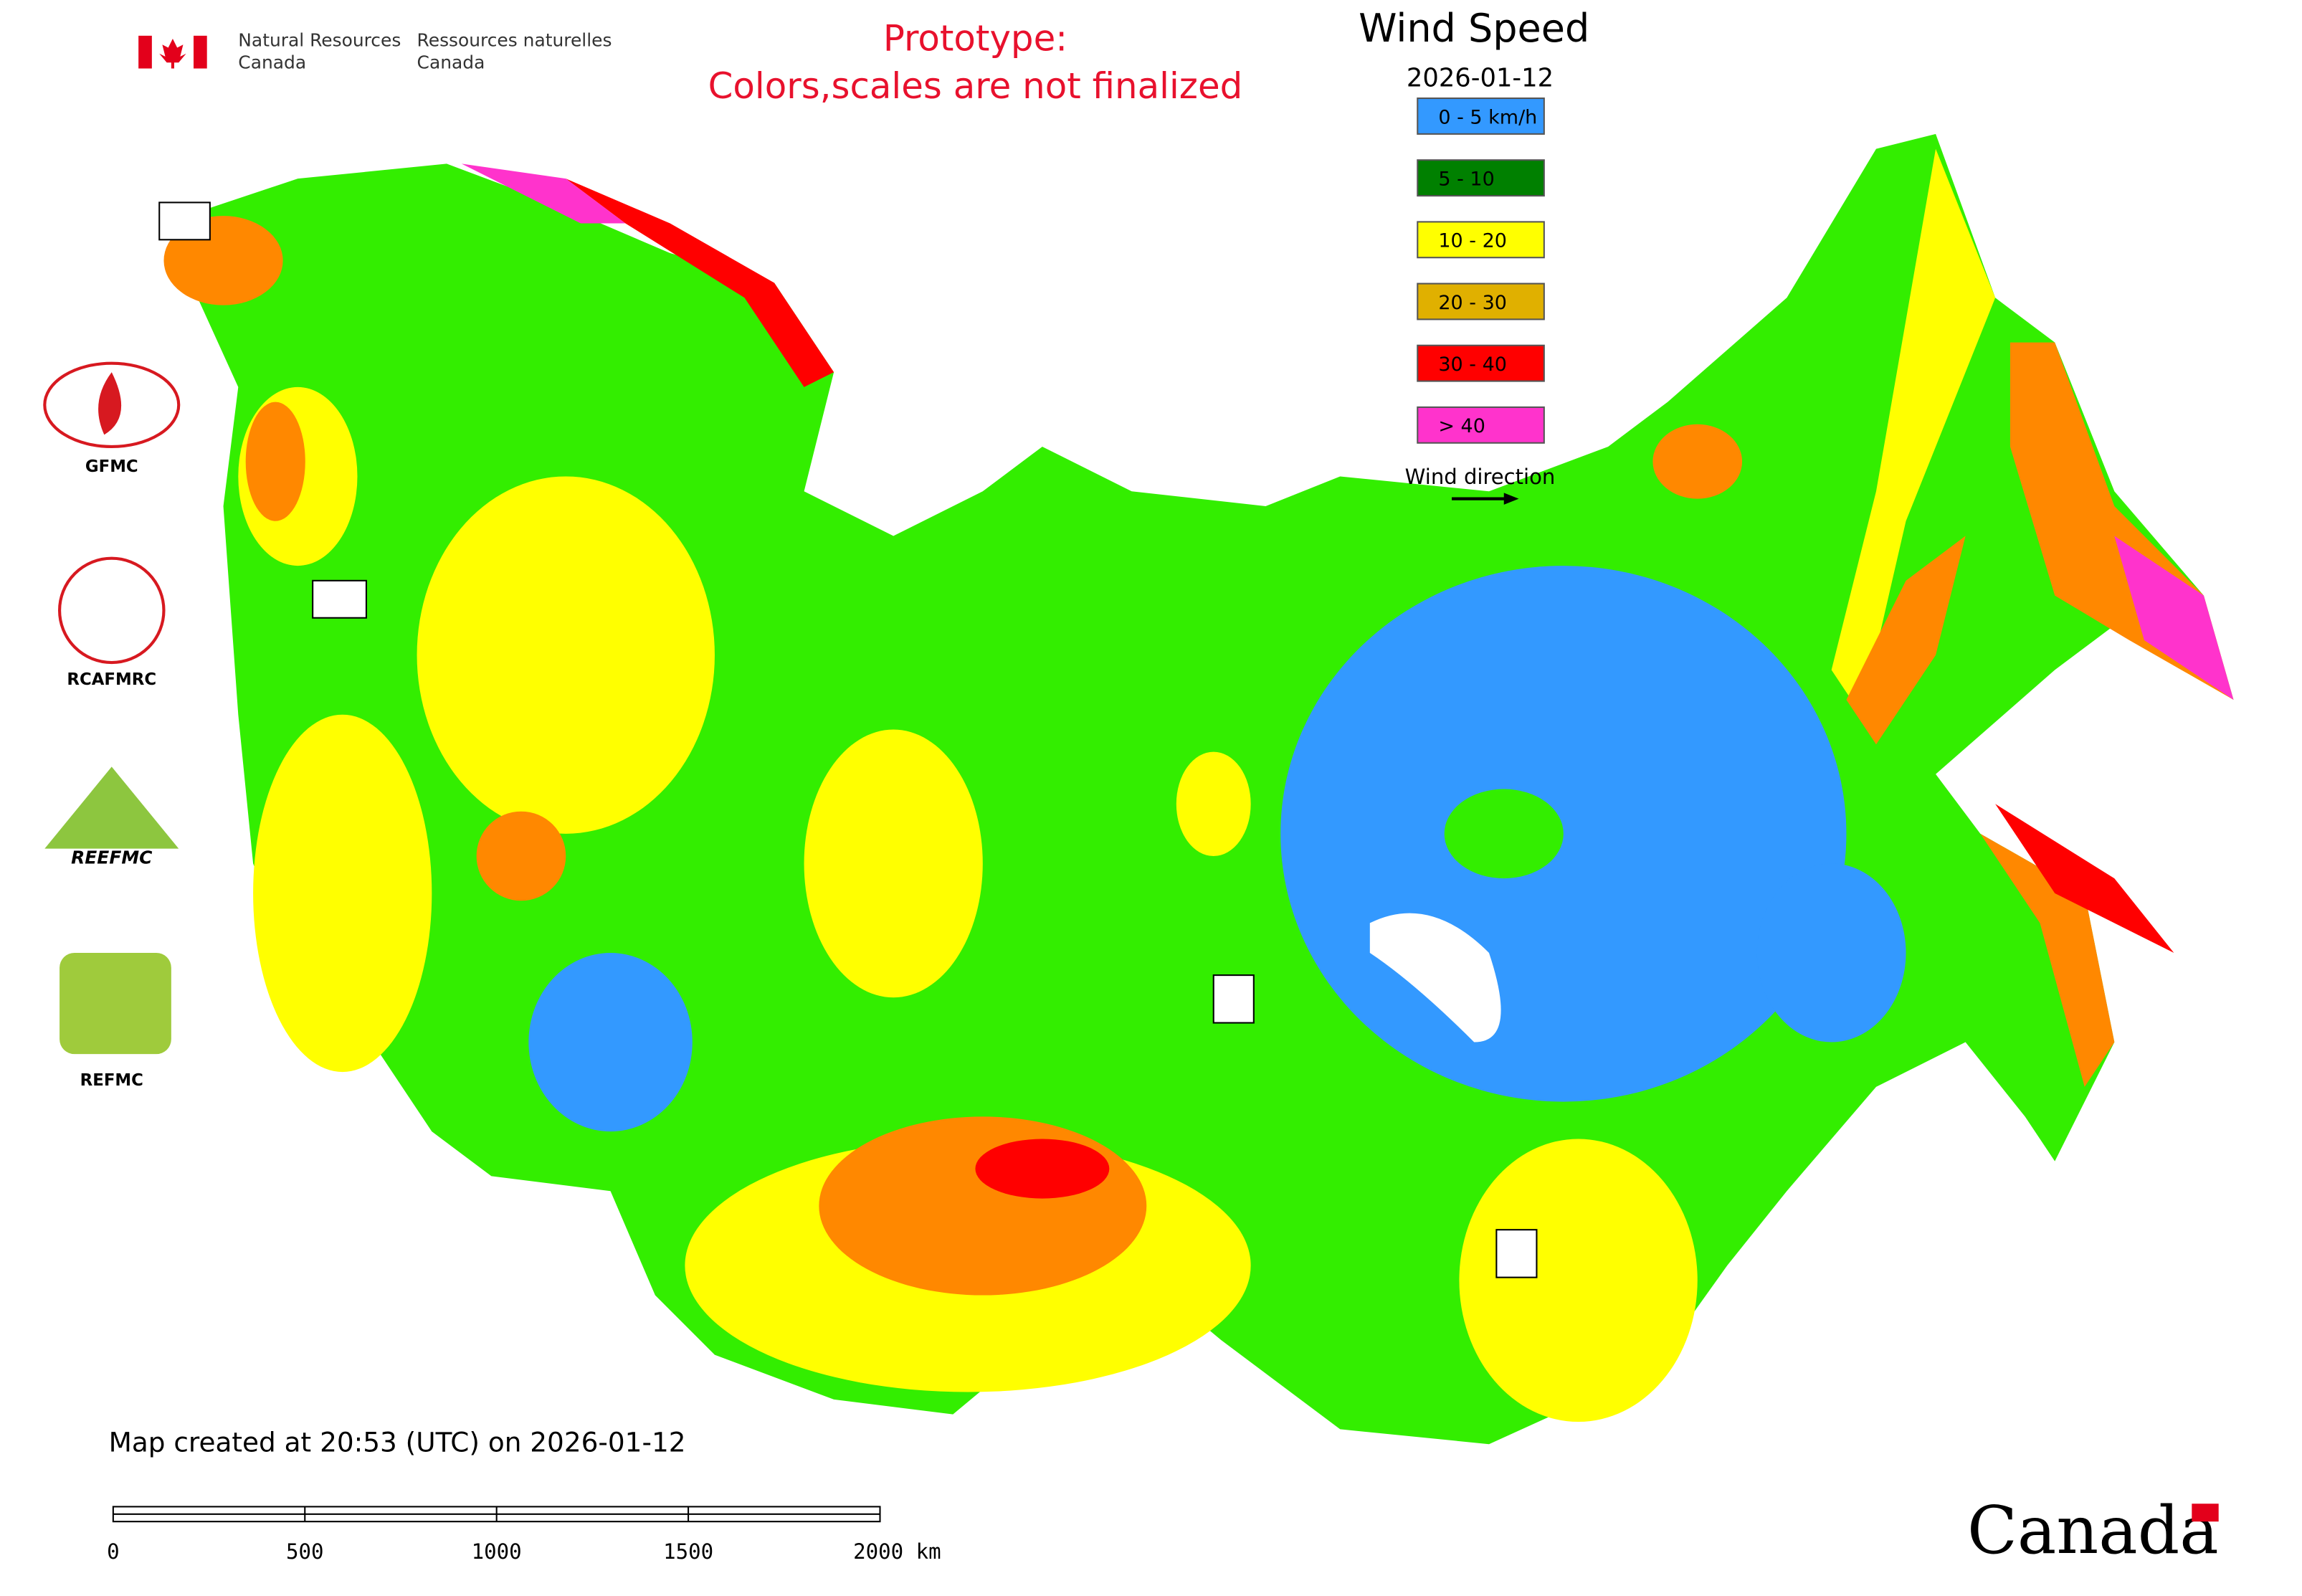  What do you see at coordinates (272, 62) in the screenshot?
I see `department-en: Canada` at bounding box center [272, 62].